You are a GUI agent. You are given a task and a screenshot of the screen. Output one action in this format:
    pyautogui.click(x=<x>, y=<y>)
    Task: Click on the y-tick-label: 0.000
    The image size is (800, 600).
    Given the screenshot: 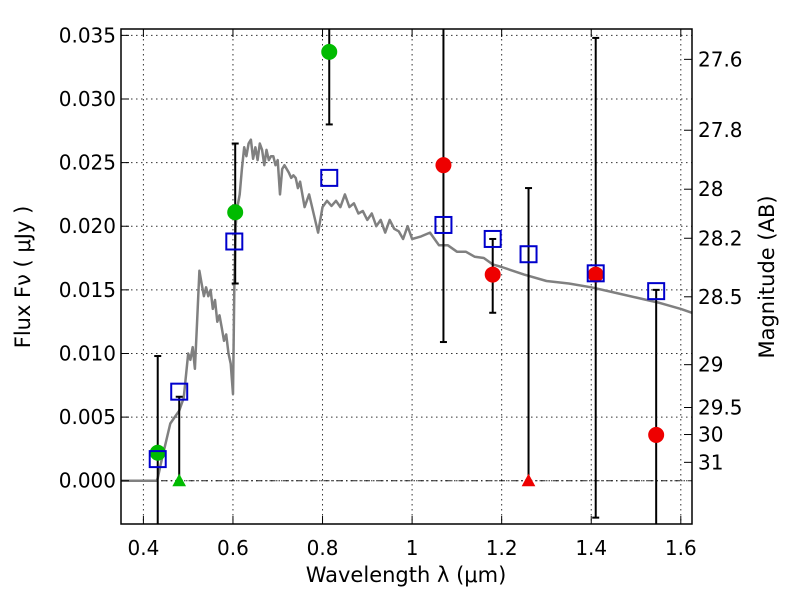 What is the action you would take?
    pyautogui.click(x=87, y=481)
    